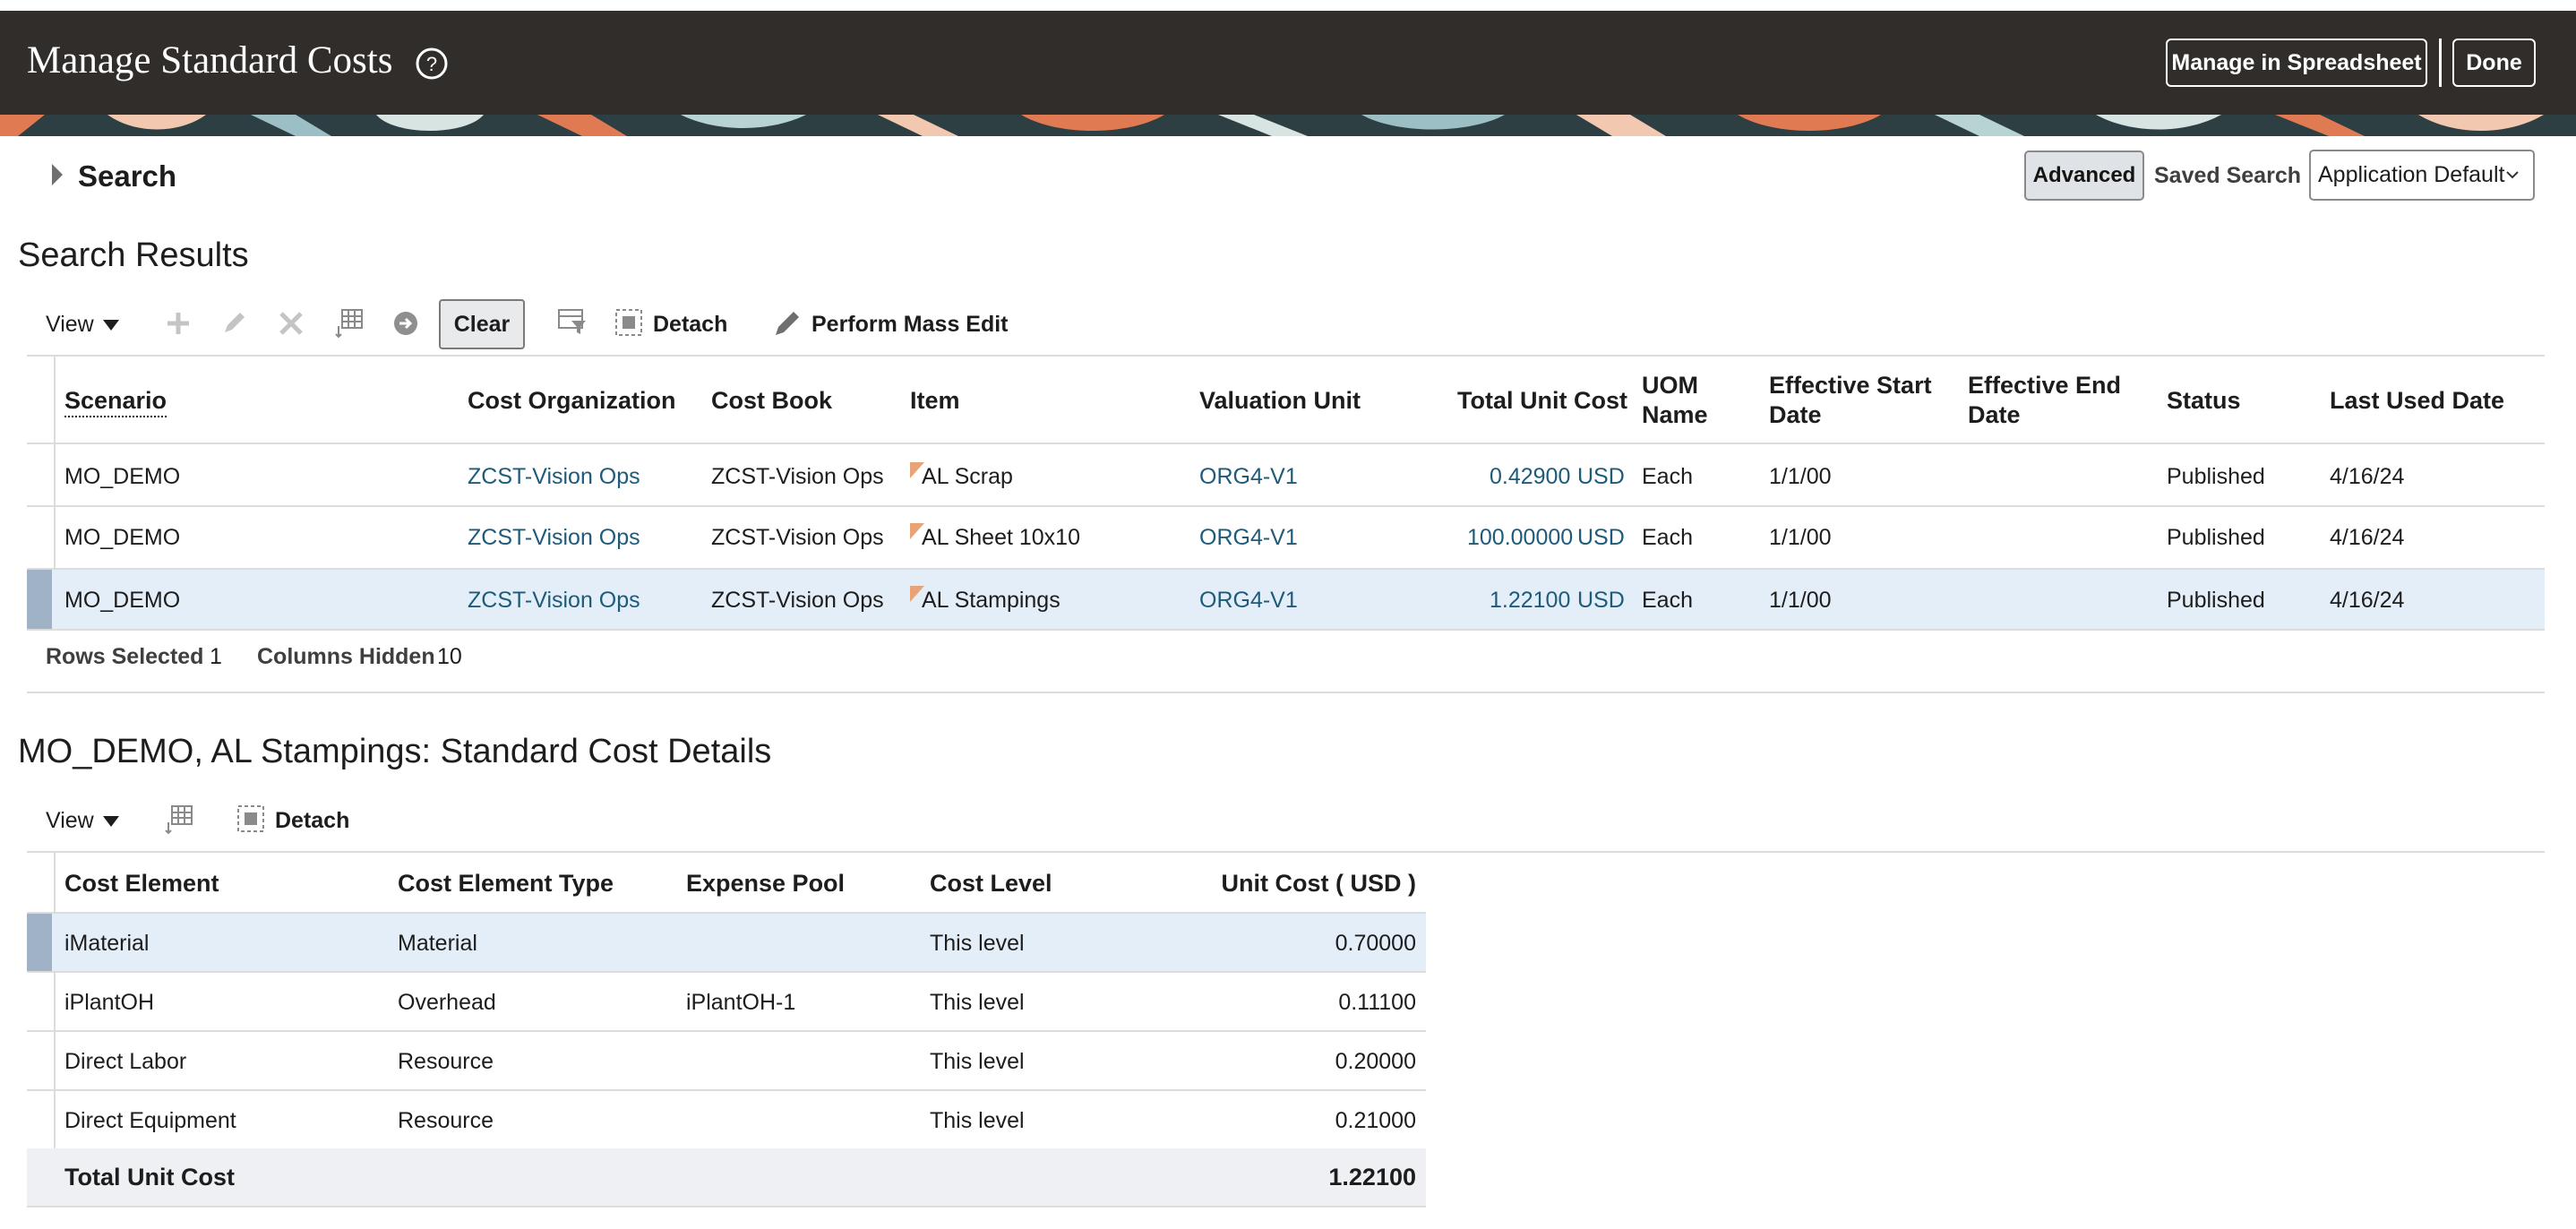 The height and width of the screenshot is (1229, 2576). What do you see at coordinates (1530, 601) in the screenshot?
I see `cell-total-unit-cost-link: 1.22100` at bounding box center [1530, 601].